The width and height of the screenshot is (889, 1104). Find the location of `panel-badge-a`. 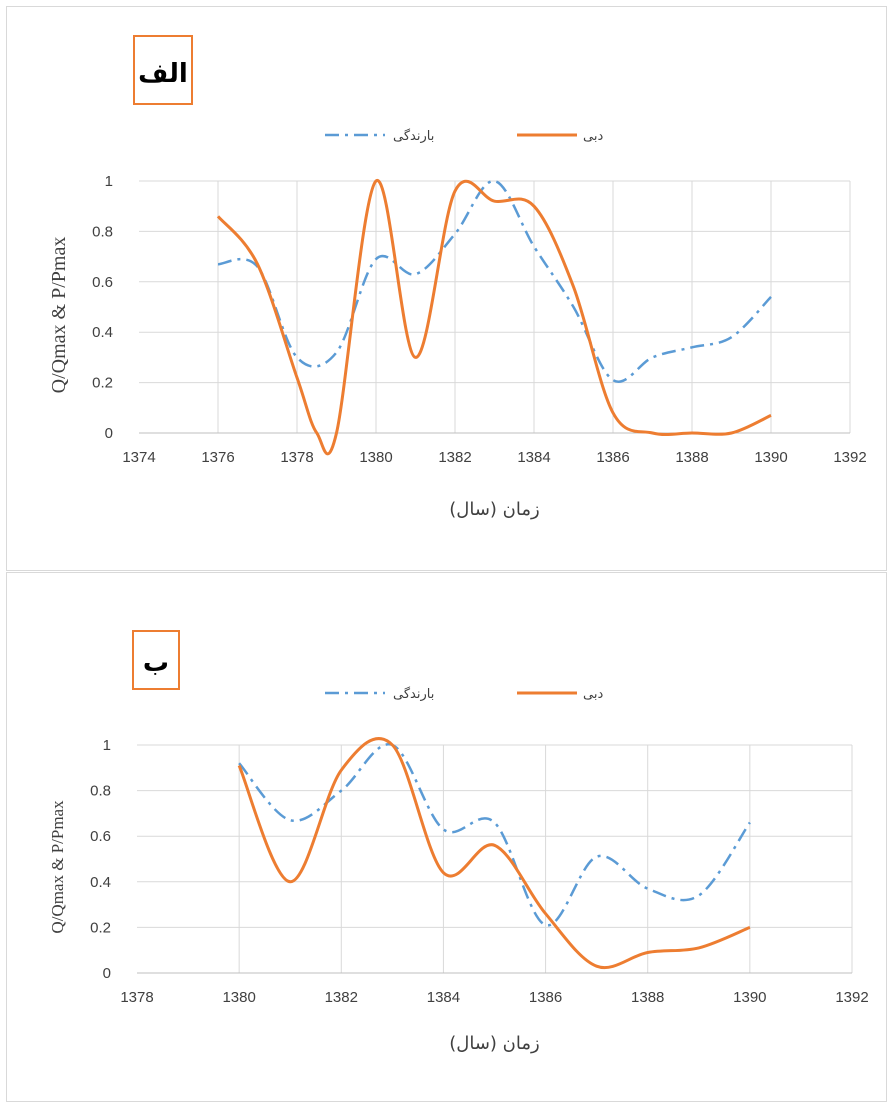

panel-badge-a is located at coordinates (163, 70).